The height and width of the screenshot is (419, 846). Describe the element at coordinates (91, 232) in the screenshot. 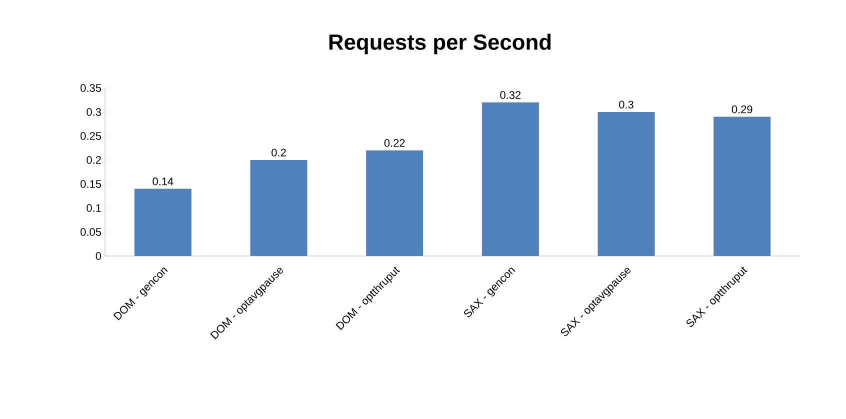

I see `y-tick-label: 0.05` at that location.